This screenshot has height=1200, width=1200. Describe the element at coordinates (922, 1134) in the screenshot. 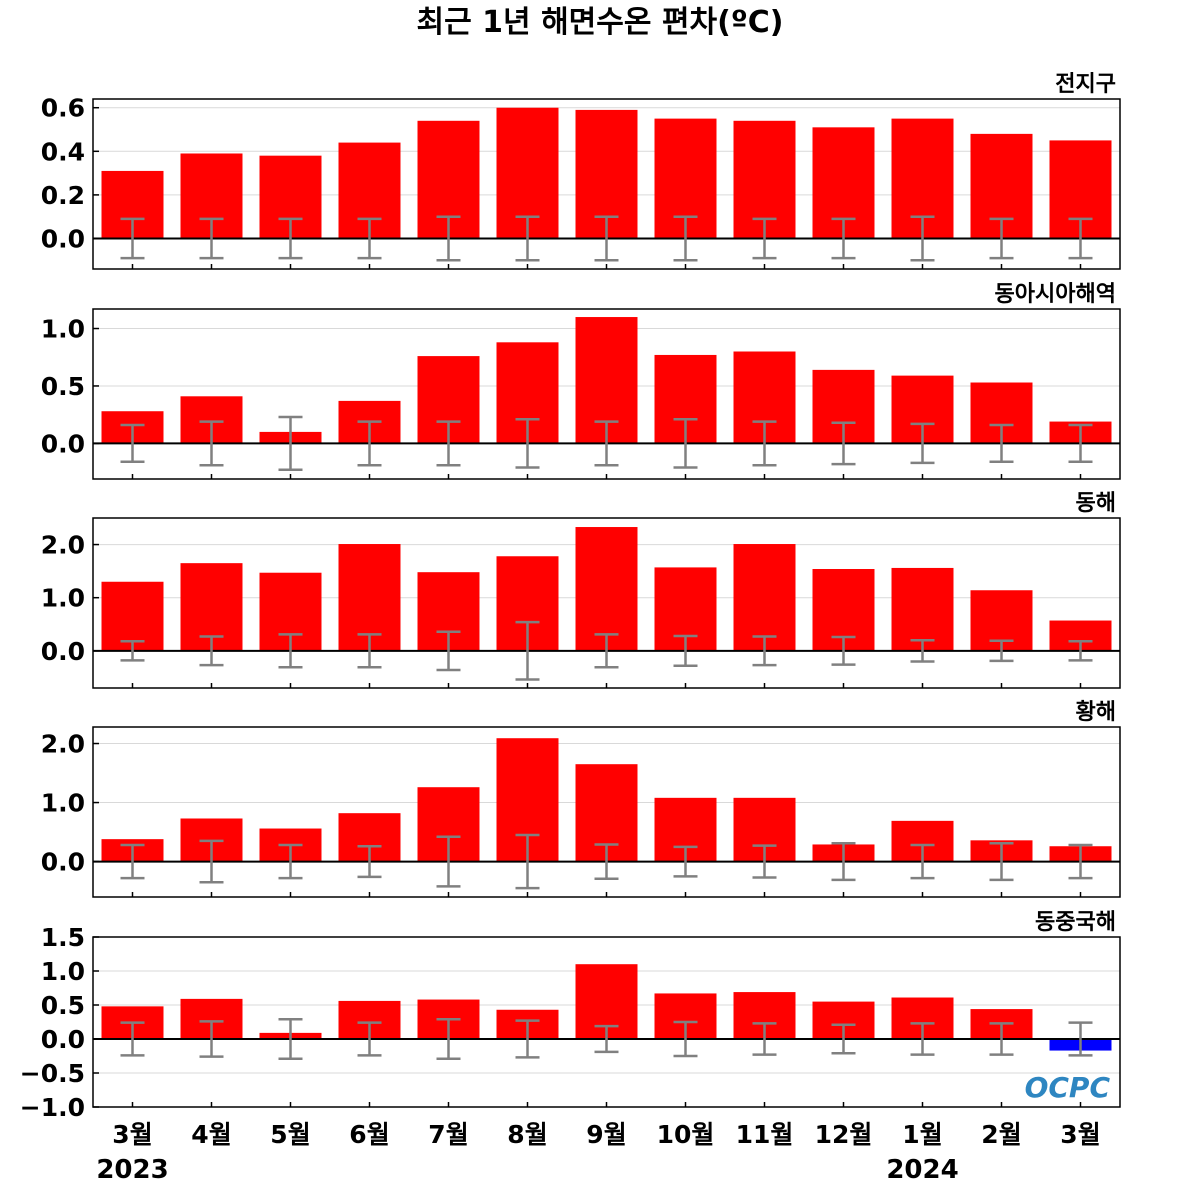

I see `x-tick-label: 1월` at that location.